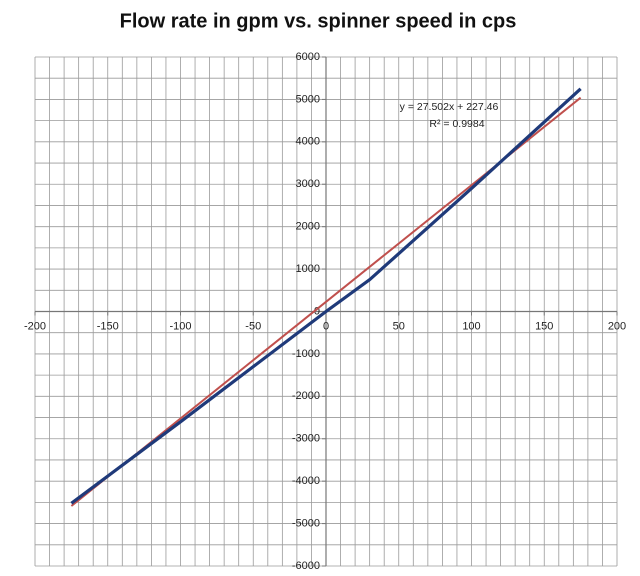 Image resolution: width=640 pixels, height=576 pixels. Describe the element at coordinates (308, 227) in the screenshot. I see `y-tick-label: 2000` at that location.